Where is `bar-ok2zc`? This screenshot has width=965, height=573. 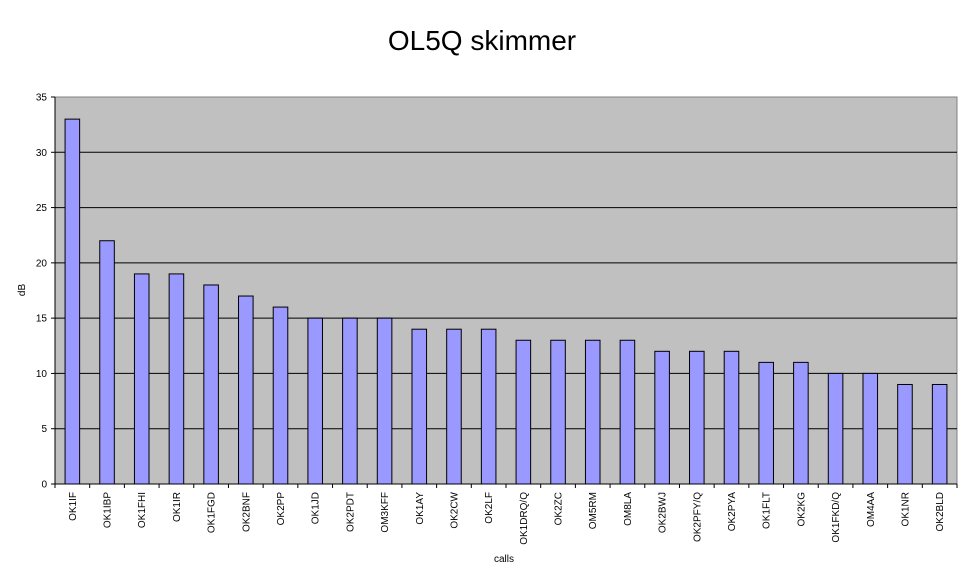 bar-ok2zc is located at coordinates (558, 412).